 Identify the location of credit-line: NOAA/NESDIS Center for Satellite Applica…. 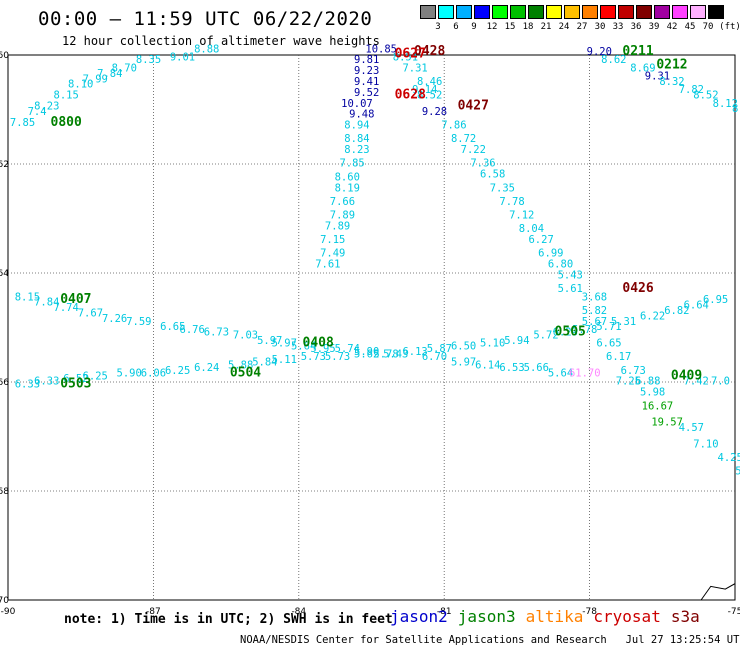
(490, 640).